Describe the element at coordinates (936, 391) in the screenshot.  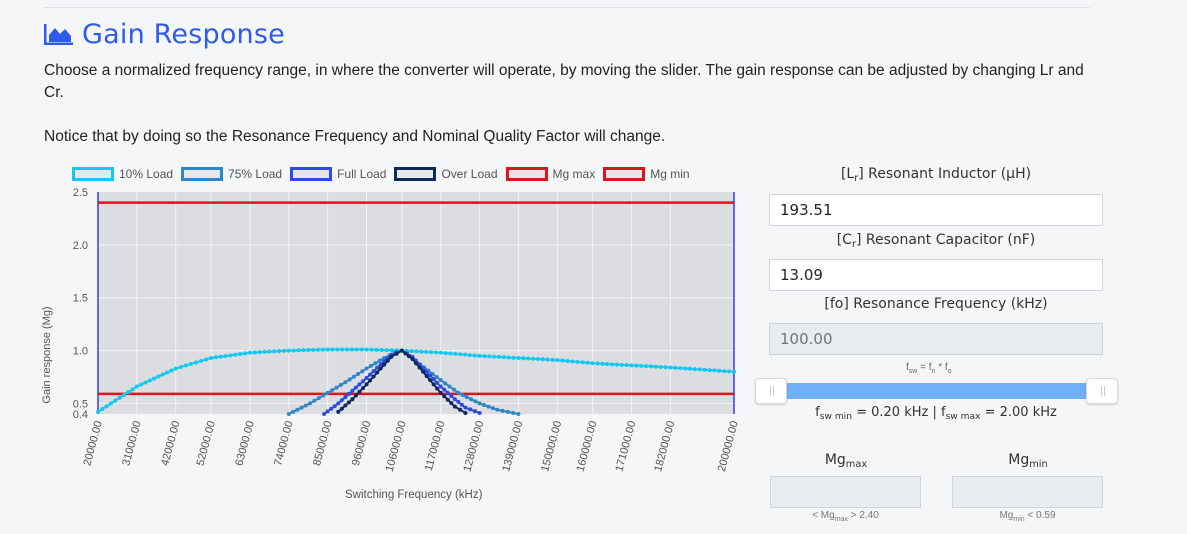
I see `range-slider-selection` at that location.